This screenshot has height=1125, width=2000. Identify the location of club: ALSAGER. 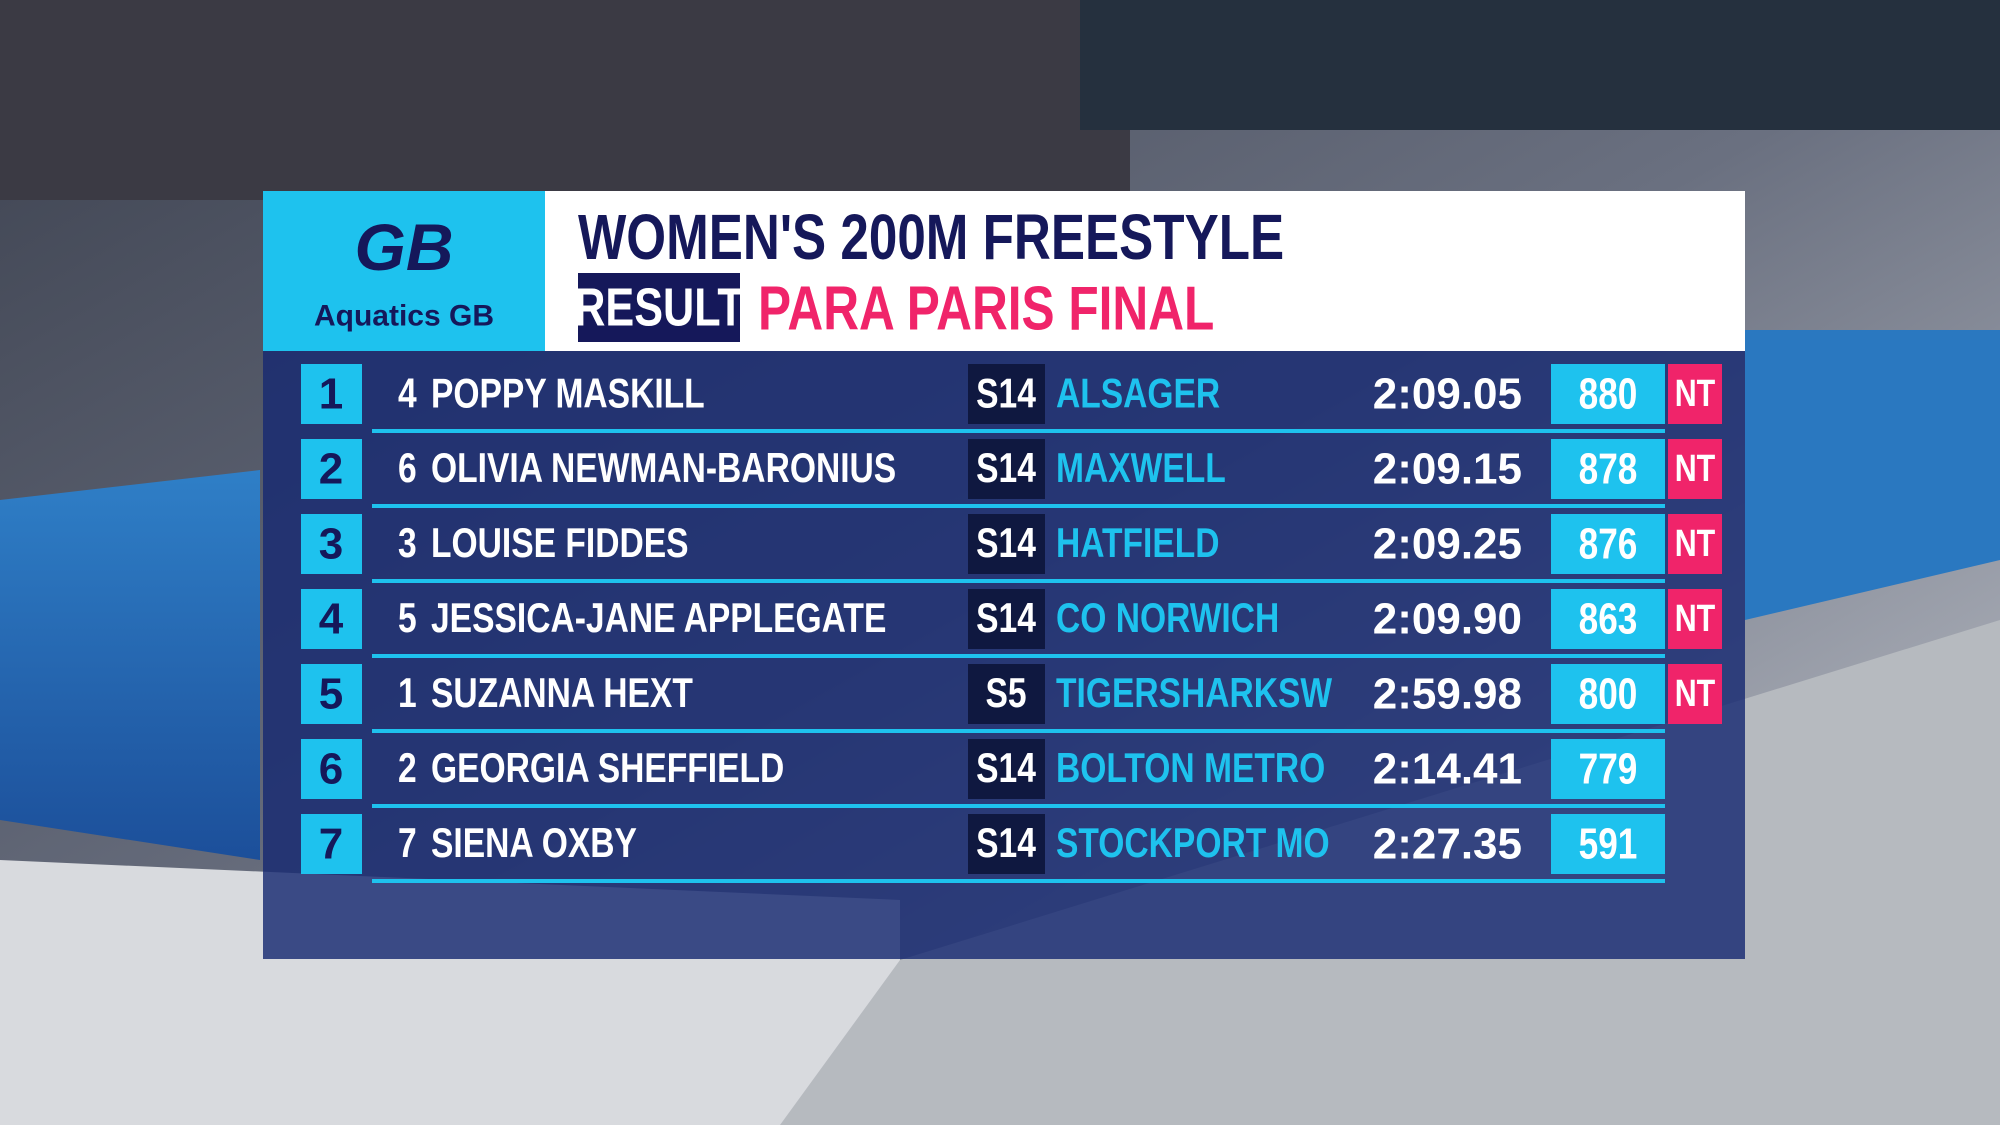
(1138, 394).